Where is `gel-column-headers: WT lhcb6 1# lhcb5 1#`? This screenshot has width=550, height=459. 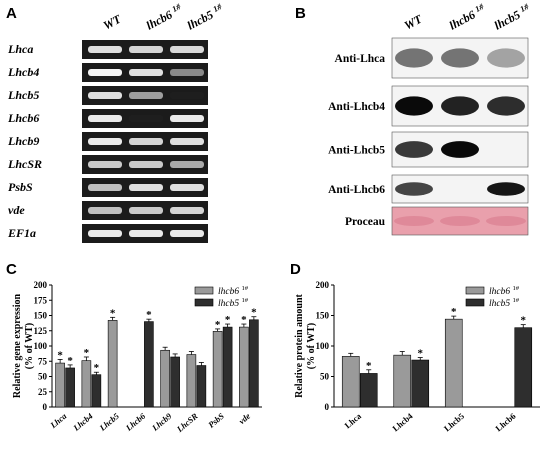 gel-column-headers: WT lhcb6 1# lhcb5 1# is located at coordinates (163, 17).